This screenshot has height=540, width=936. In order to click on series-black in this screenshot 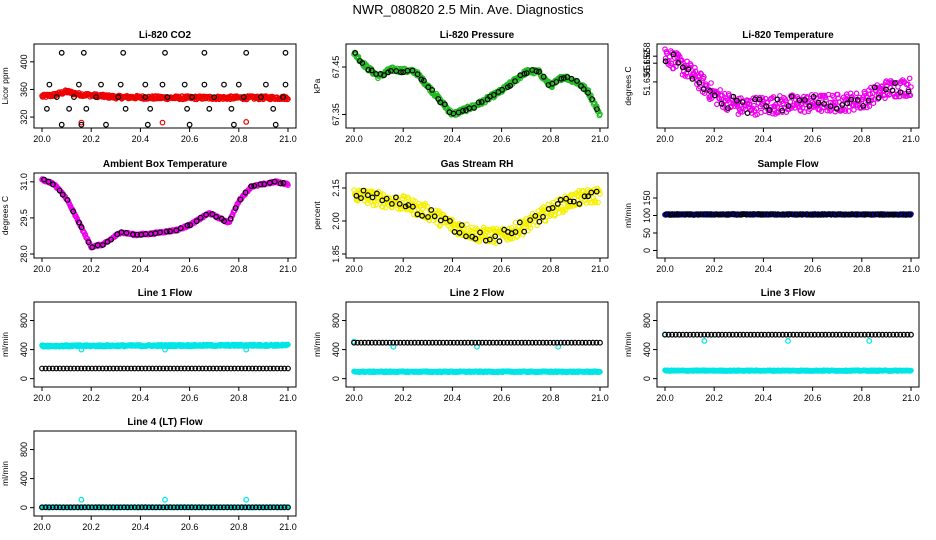, I will do `click(165, 507)`.